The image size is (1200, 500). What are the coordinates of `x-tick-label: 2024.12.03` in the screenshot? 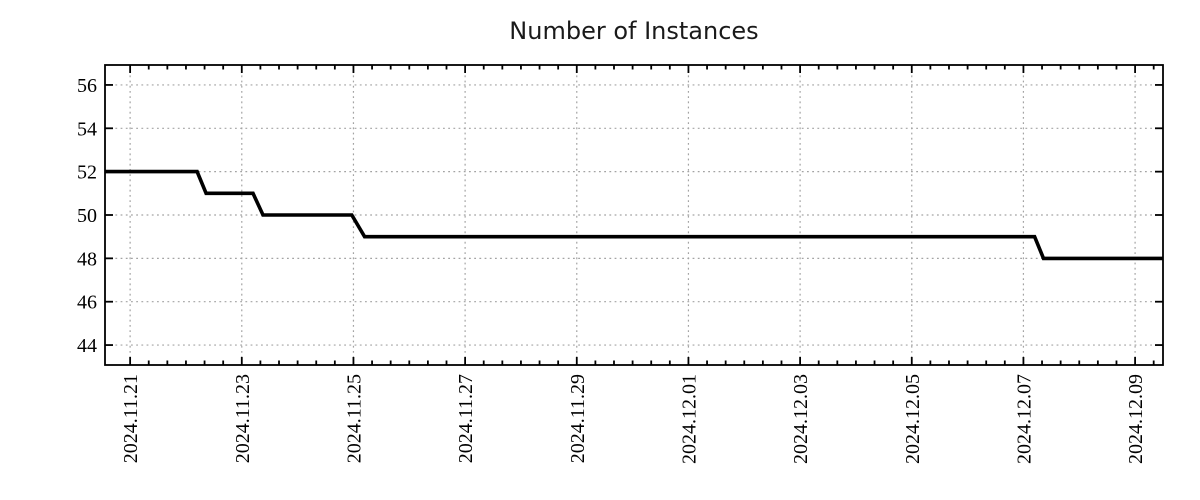 It's located at (801, 419).